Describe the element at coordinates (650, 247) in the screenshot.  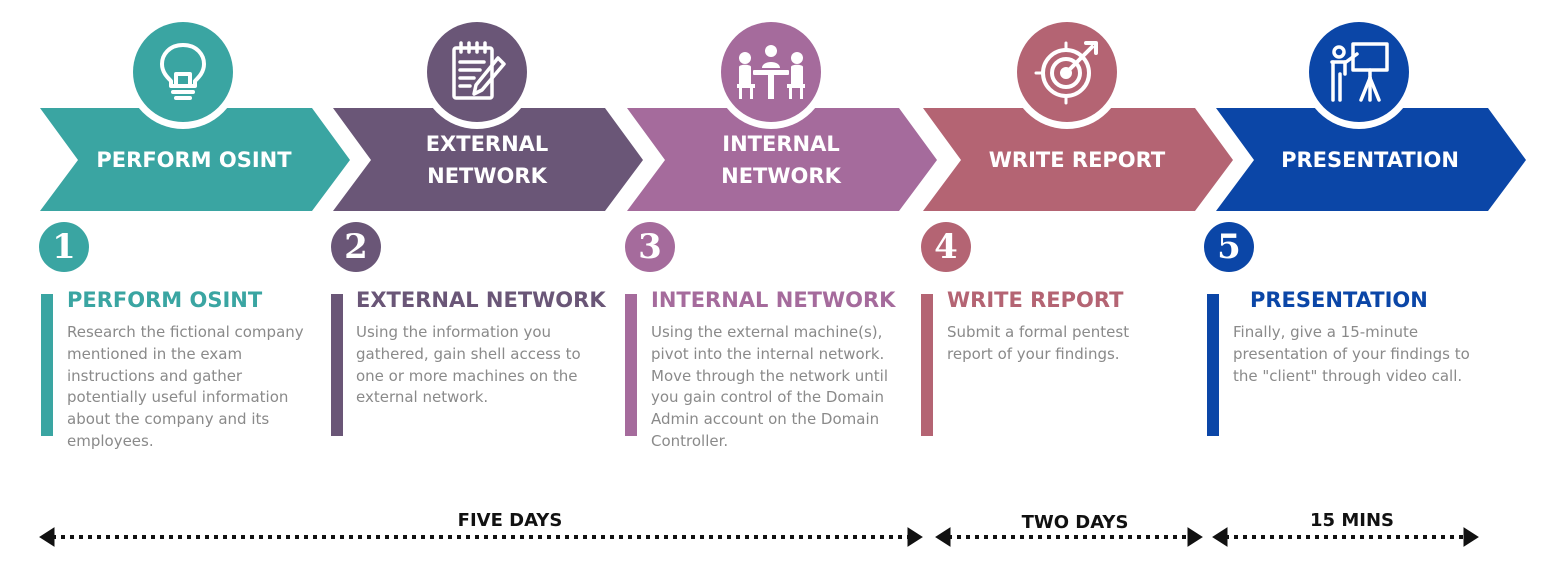
I see `step-number-3: 3` at that location.